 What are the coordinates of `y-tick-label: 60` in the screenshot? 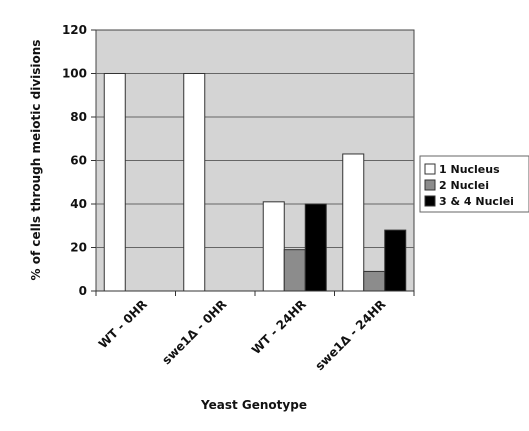 It's located at (78, 161).